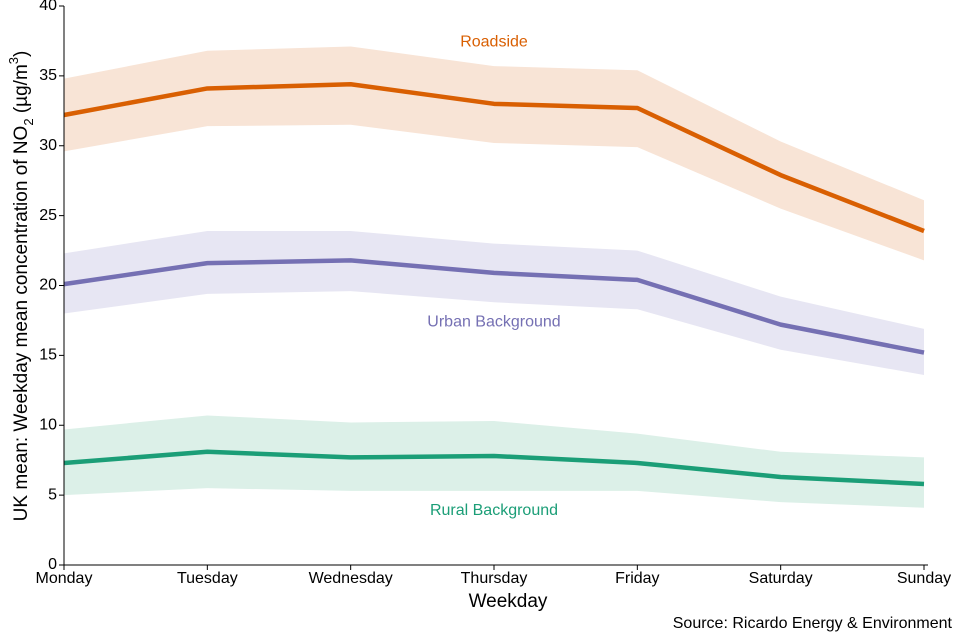  Describe the element at coordinates (494, 510) in the screenshot. I see `series-label: Rural Background` at that location.